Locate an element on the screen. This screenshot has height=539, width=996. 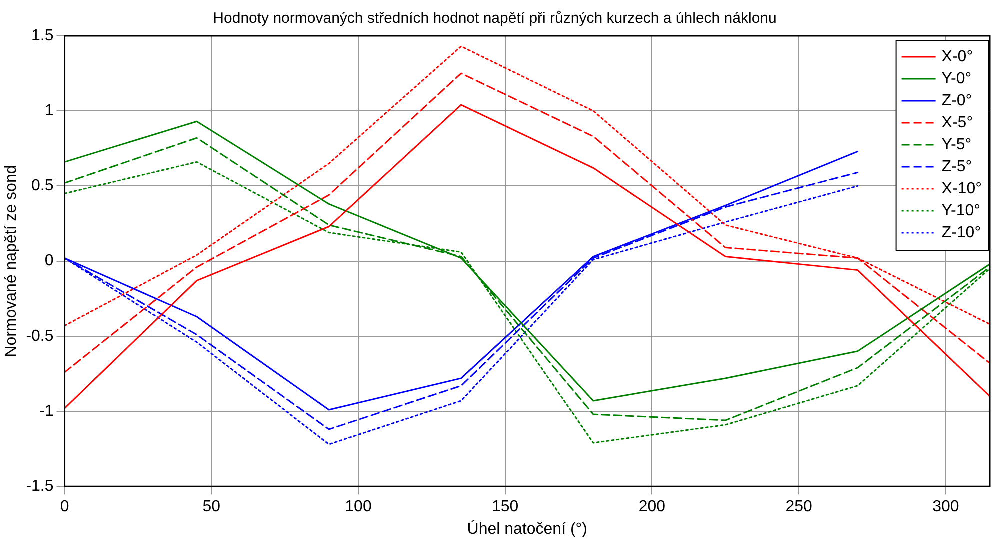
legend-label: Z-0° is located at coordinates (957, 101).